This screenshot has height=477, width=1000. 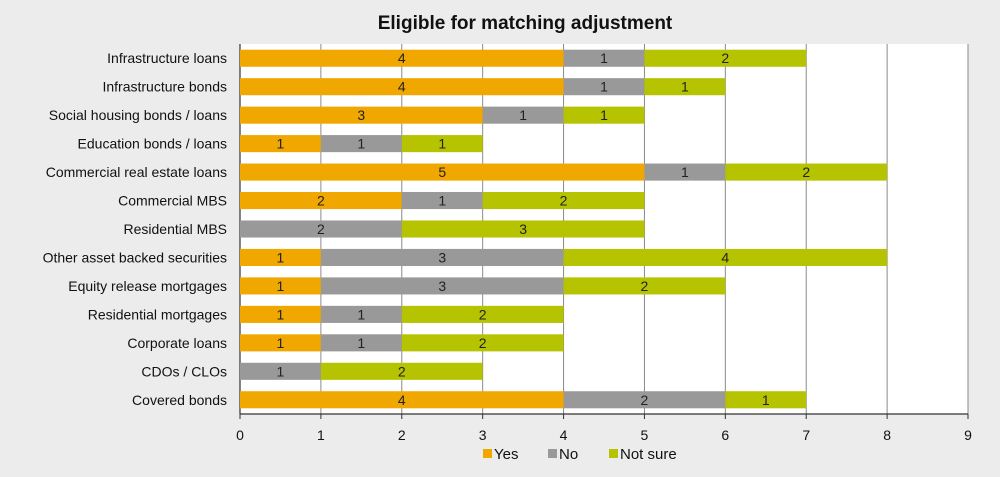 What do you see at coordinates (568, 454) in the screenshot?
I see `legend-label: No` at bounding box center [568, 454].